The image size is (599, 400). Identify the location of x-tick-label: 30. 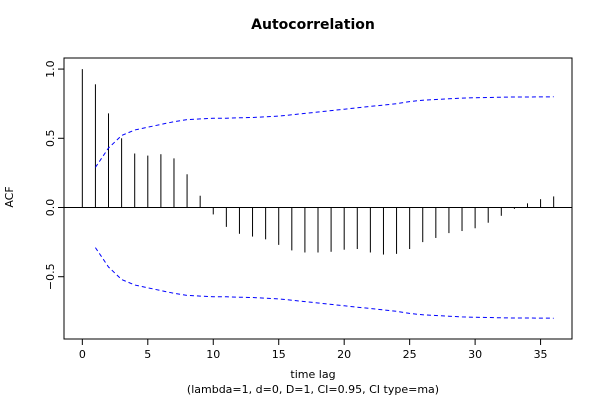
(475, 354).